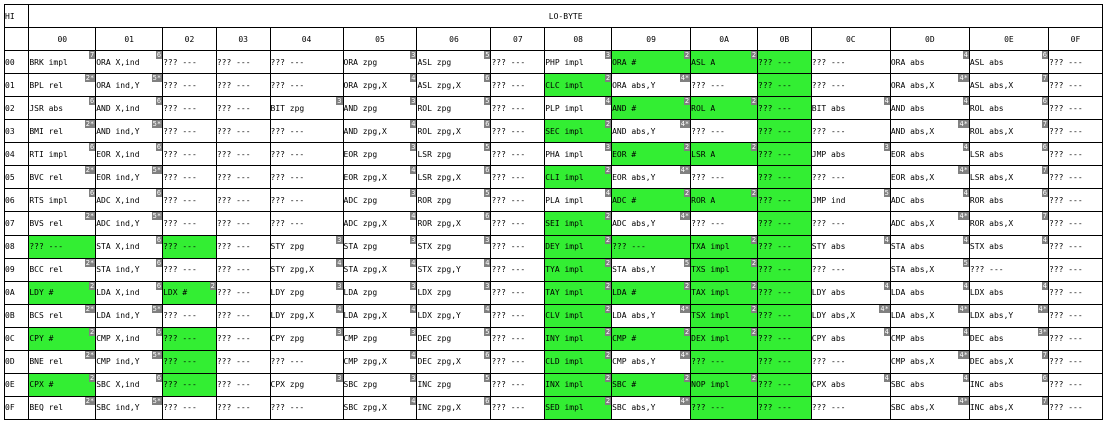 The height and width of the screenshot is (424, 1107). What do you see at coordinates (118, 362) in the screenshot?
I see `opcode-mnemonic: CMP ind,Y` at bounding box center [118, 362].